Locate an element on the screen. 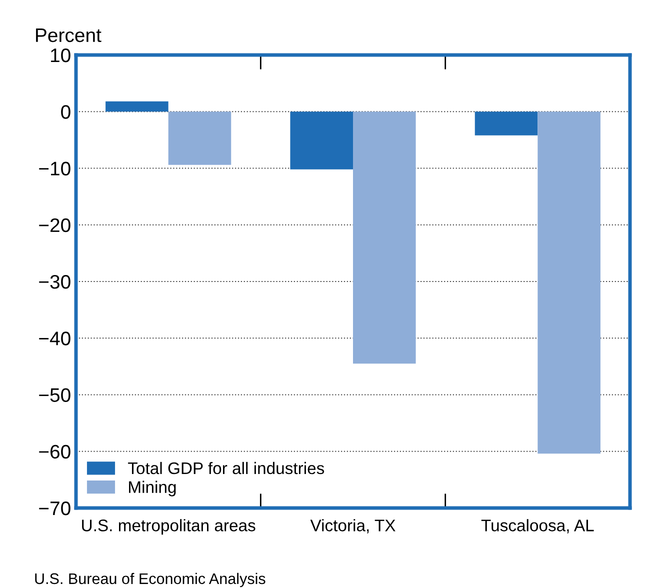 Image resolution: width=655 pixels, height=588 pixels. x-tick-label: Victoria, TX is located at coordinates (353, 526).